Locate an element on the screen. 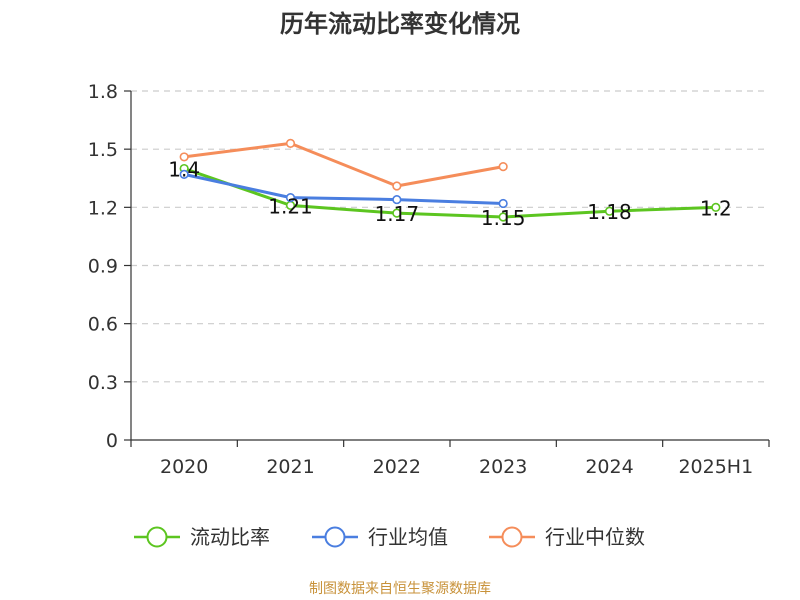  x-tick-label: 2025H1 is located at coordinates (715, 467).